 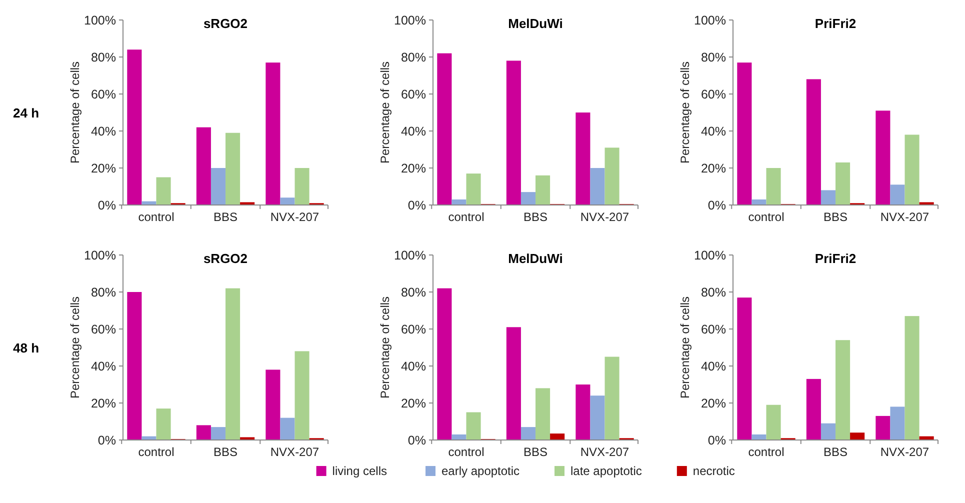 What do you see at coordinates (481, 471) in the screenshot?
I see `legend-label: early apoptotic` at bounding box center [481, 471].